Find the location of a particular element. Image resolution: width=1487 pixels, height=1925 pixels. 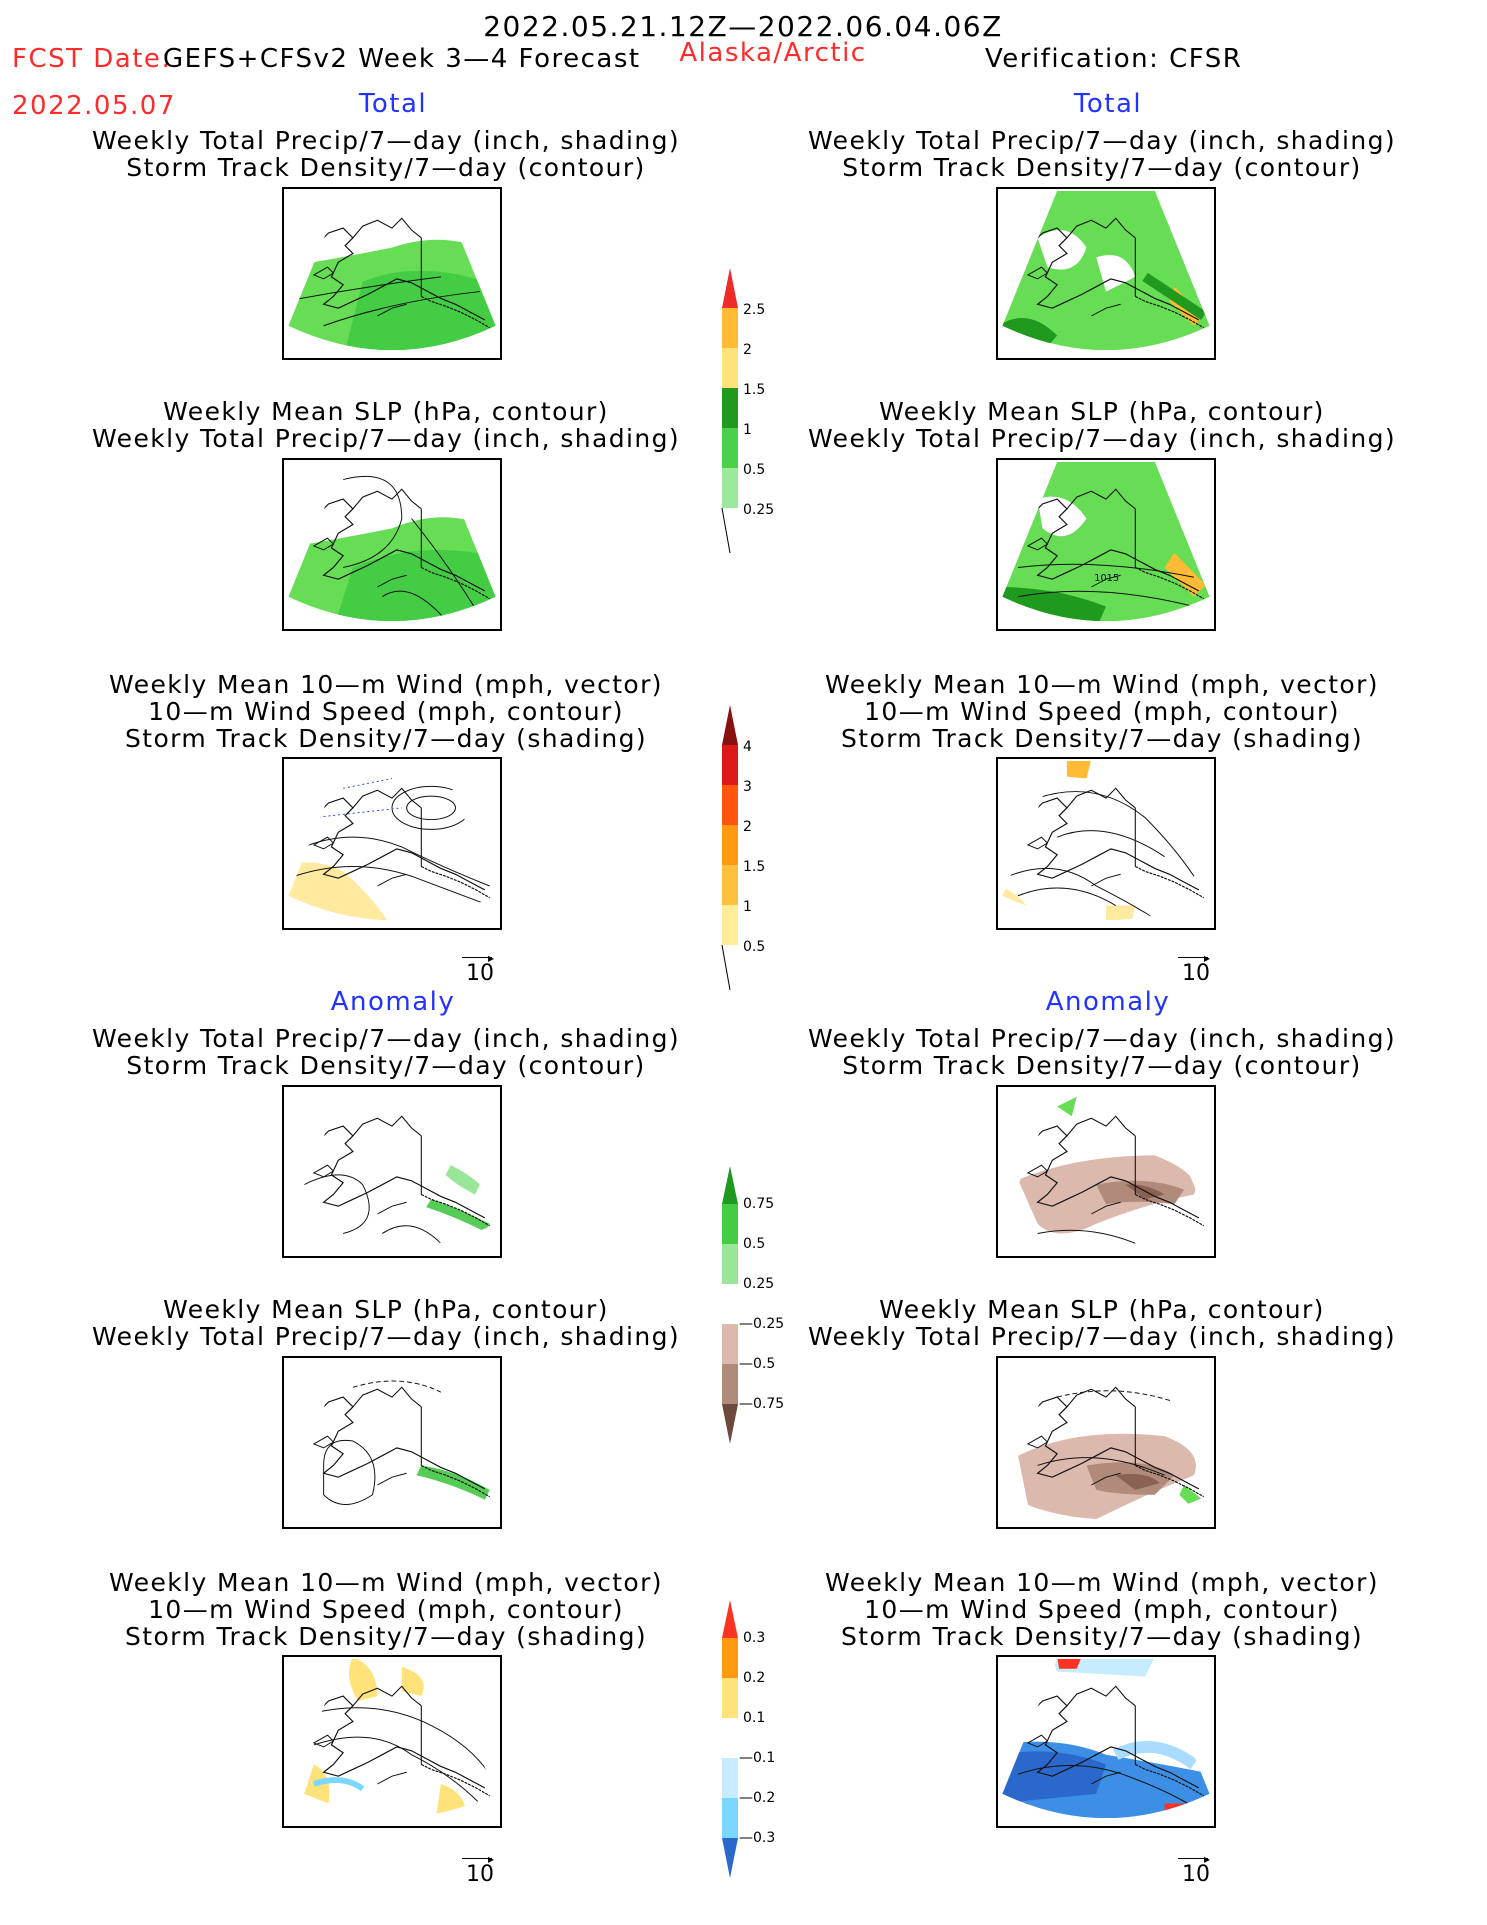

cb-precip-anom-tick: —0.25 is located at coordinates (762, 1324).